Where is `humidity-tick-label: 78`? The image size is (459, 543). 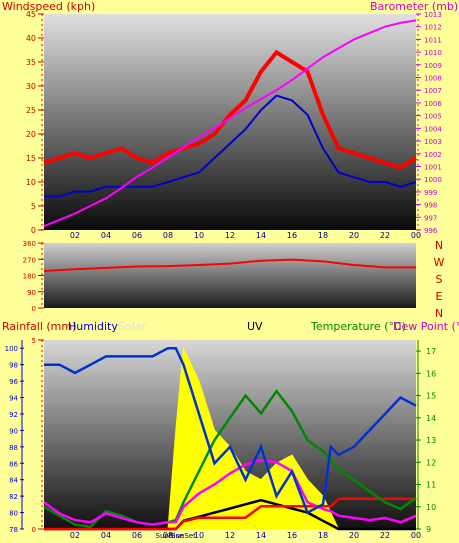
humidity-tick-label: 78 is located at coordinates (13, 530).